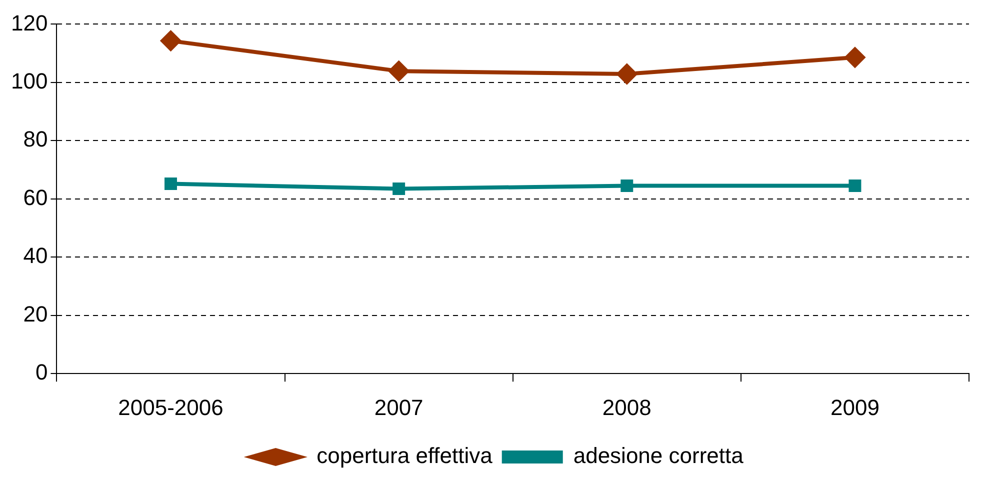 The image size is (989, 486). Describe the element at coordinates (35, 139) in the screenshot. I see `y-tick-label: 80` at that location.